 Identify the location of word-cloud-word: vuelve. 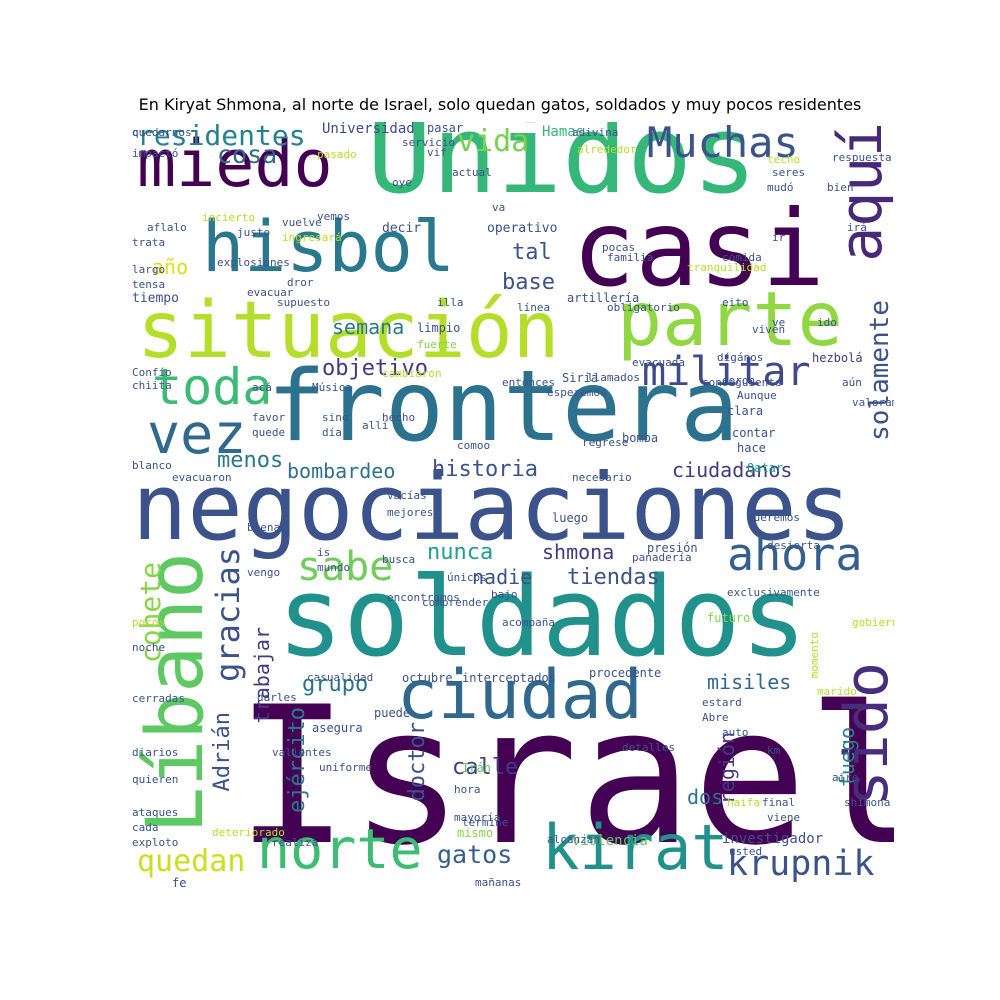
(302, 222).